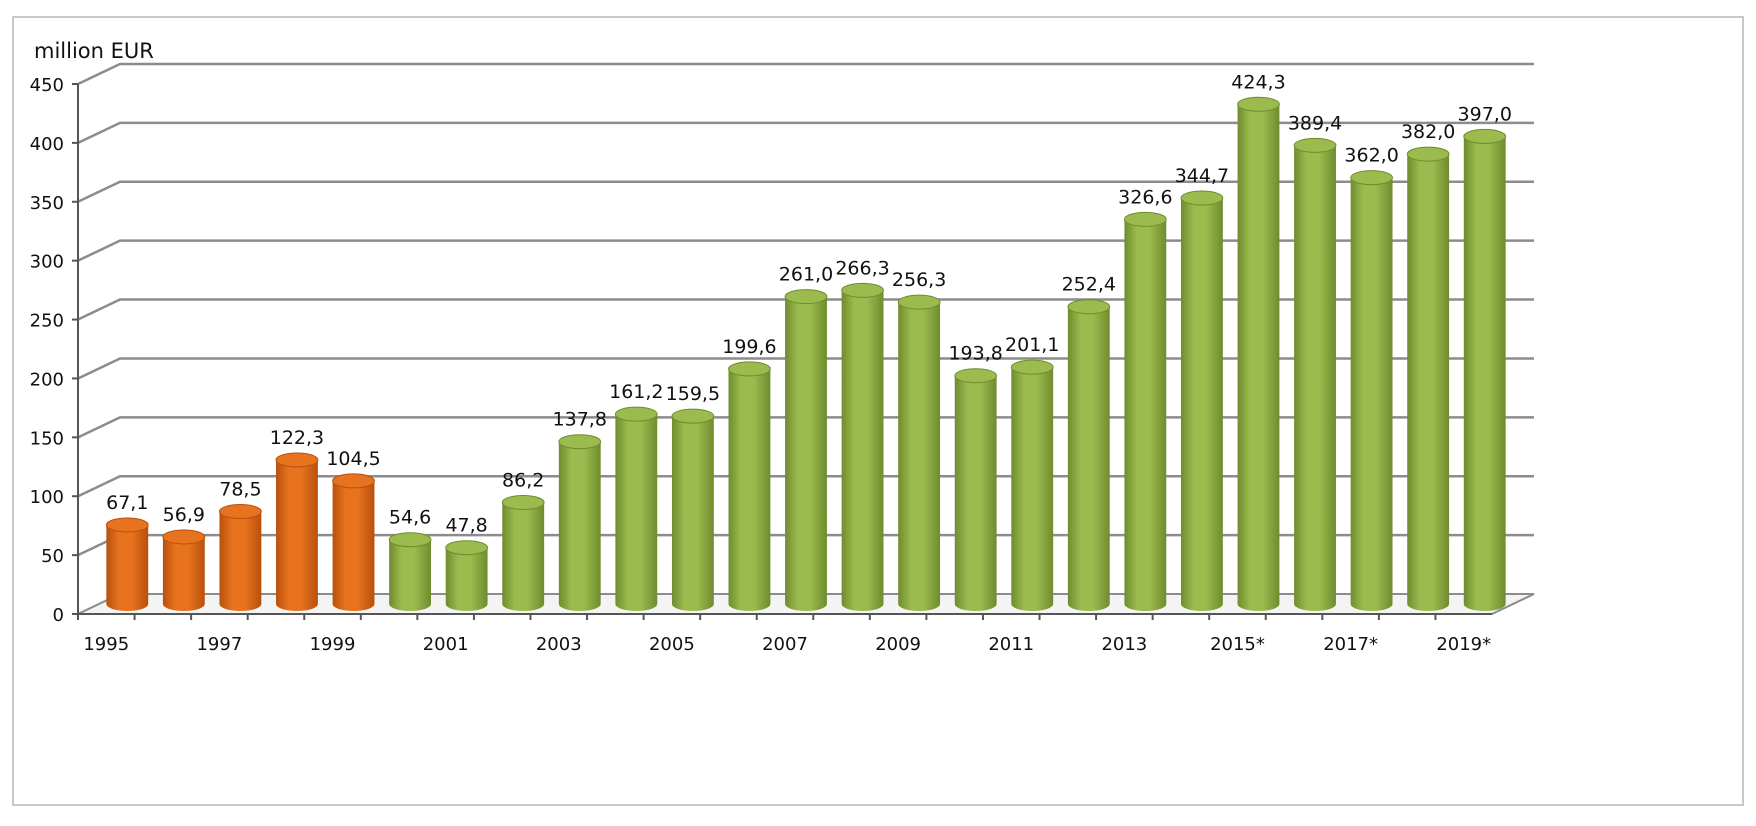  What do you see at coordinates (184, 515) in the screenshot?
I see `value-label: 56,9` at bounding box center [184, 515].